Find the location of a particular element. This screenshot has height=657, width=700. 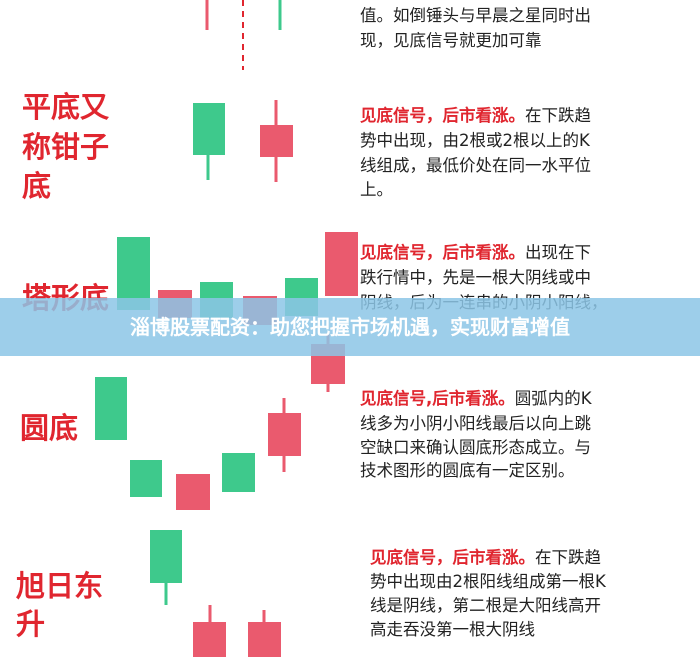

highlight: 见底信号,后市看涨。 is located at coordinates (437, 398).